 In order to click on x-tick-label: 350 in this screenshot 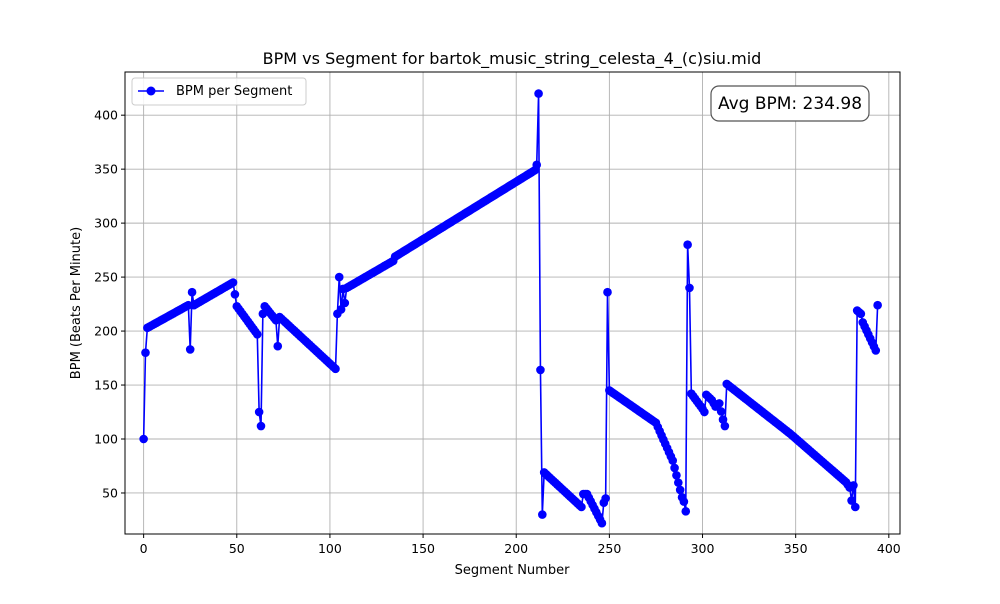, I will do `click(796, 548)`.